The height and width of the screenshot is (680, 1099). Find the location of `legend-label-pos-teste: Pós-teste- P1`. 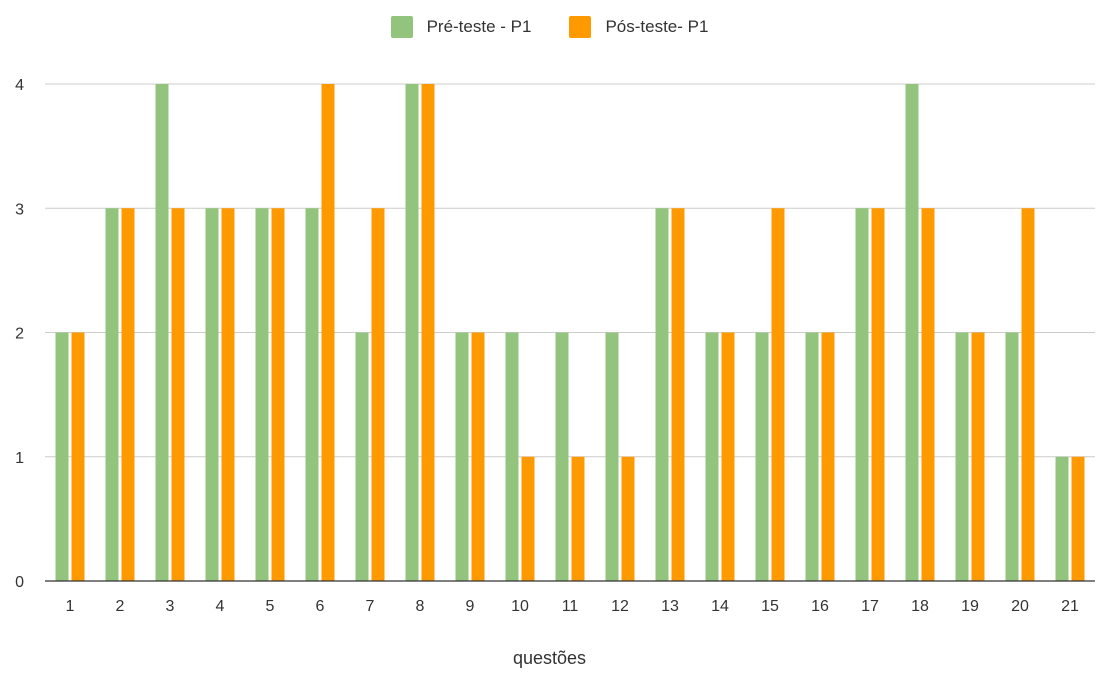

legend-label-pos-teste: Pós-teste- P1 is located at coordinates (657, 26).